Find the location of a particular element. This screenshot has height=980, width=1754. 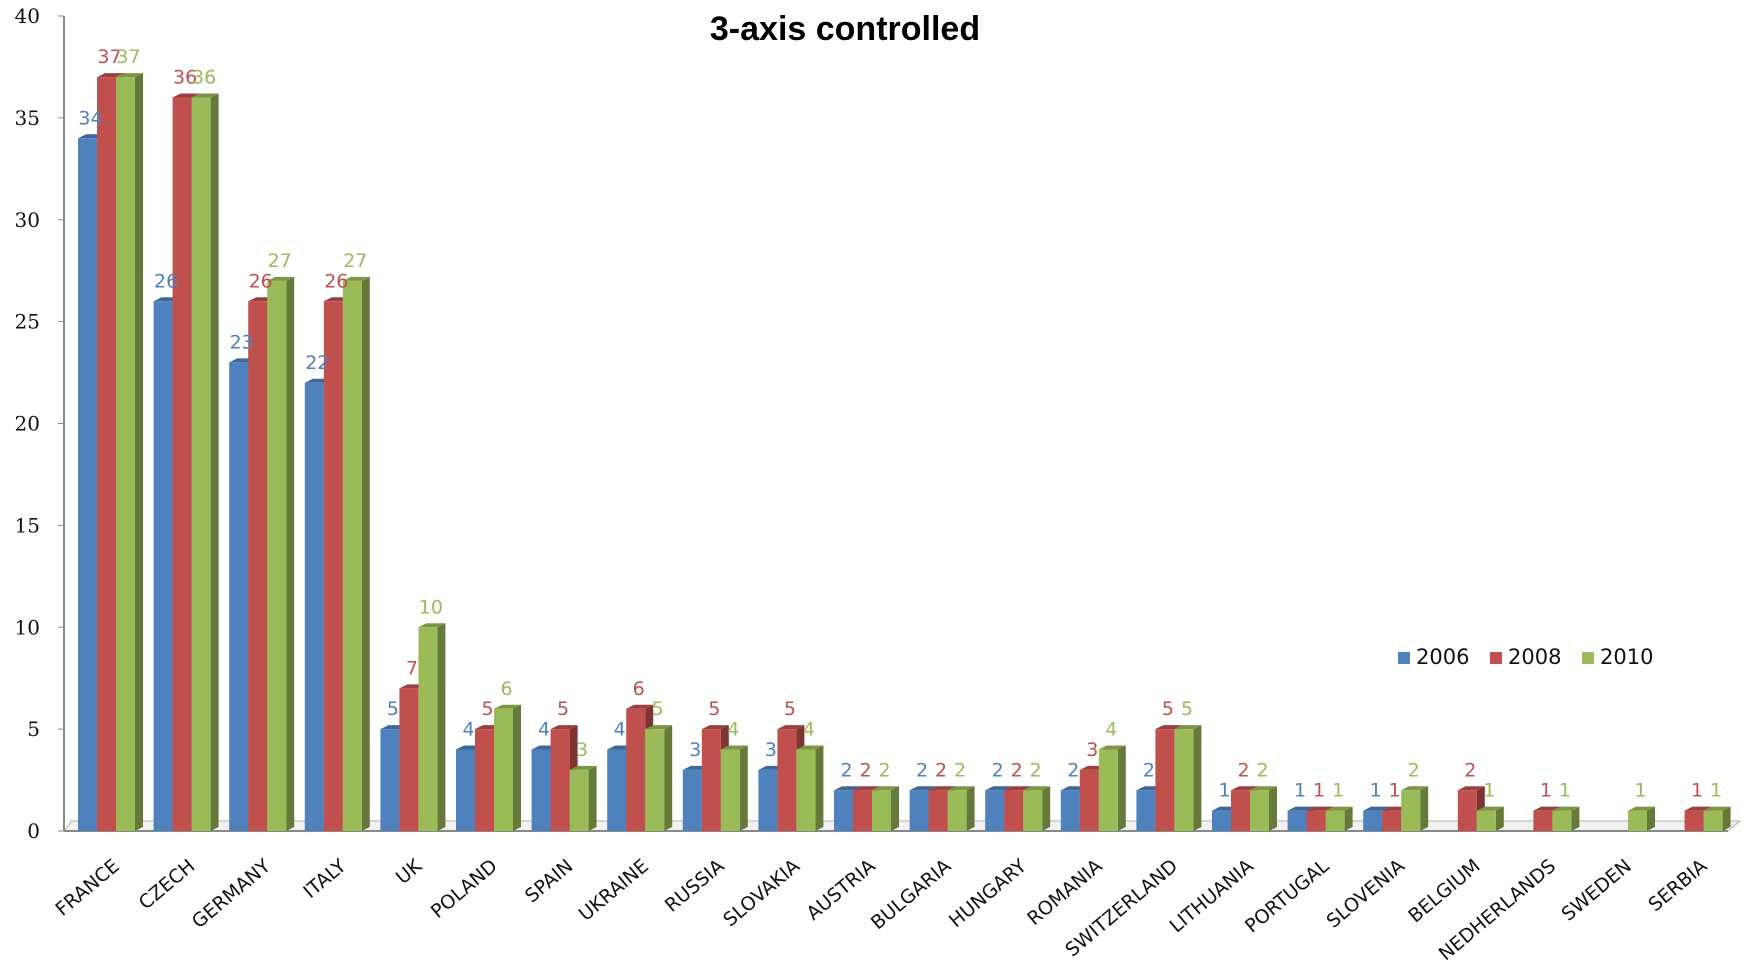

legend-swatch-2006 is located at coordinates (1404, 658).